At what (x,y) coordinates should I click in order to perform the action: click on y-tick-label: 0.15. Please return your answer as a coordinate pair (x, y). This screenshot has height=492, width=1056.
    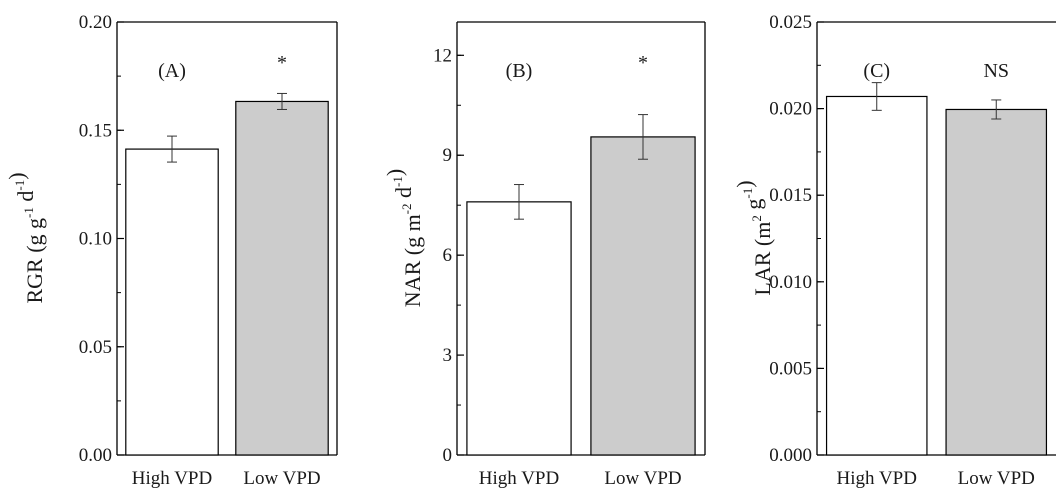
    Looking at the image, I should click on (95, 130).